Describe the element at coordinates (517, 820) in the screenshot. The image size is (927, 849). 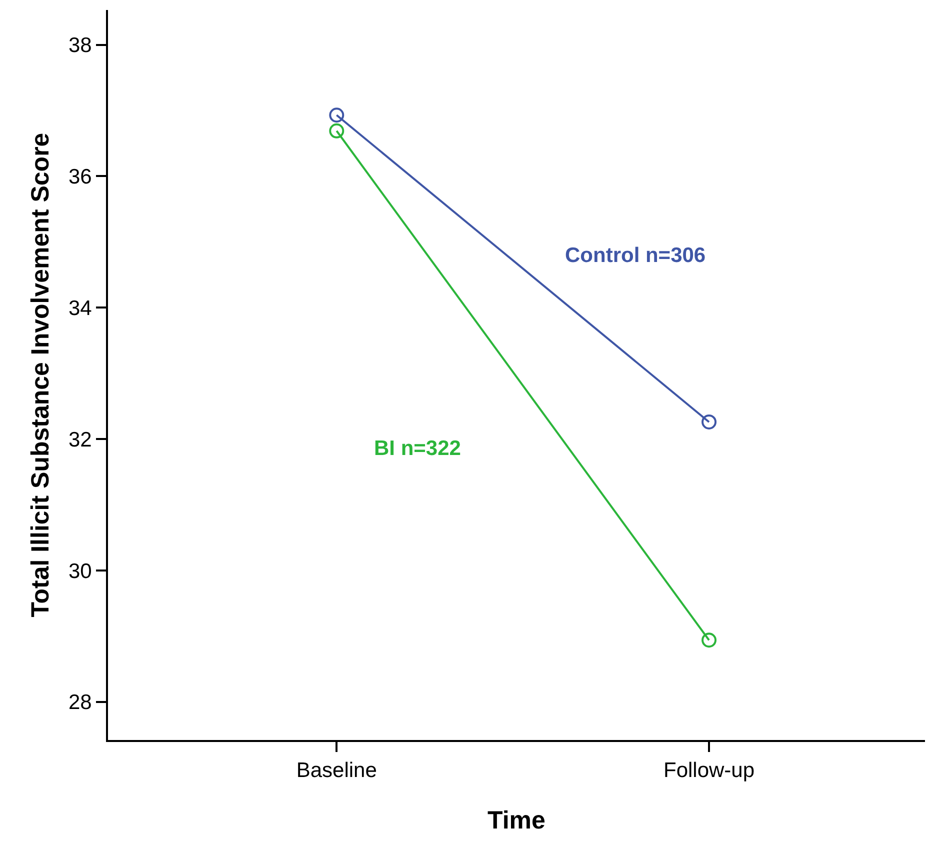
I see `x-axis-title: Time` at that location.